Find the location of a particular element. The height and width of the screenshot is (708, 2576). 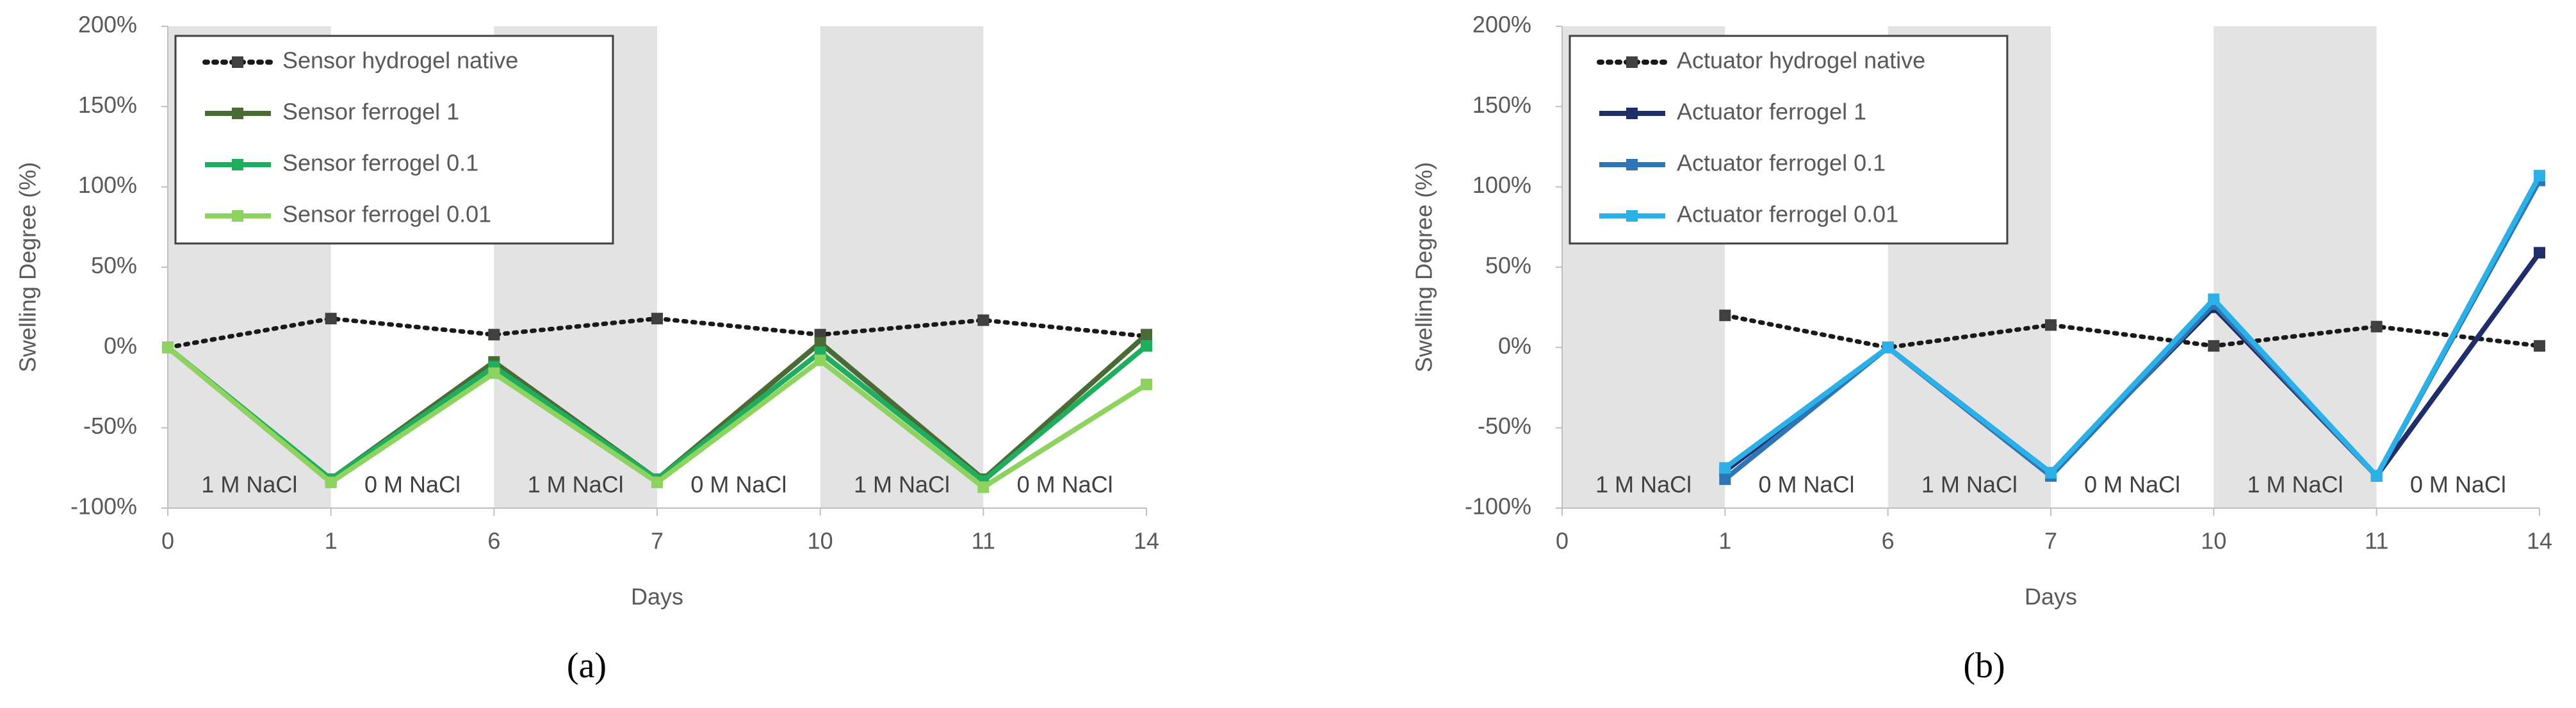

legend-label: Actuator ferrogel 1 is located at coordinates (1771, 112).